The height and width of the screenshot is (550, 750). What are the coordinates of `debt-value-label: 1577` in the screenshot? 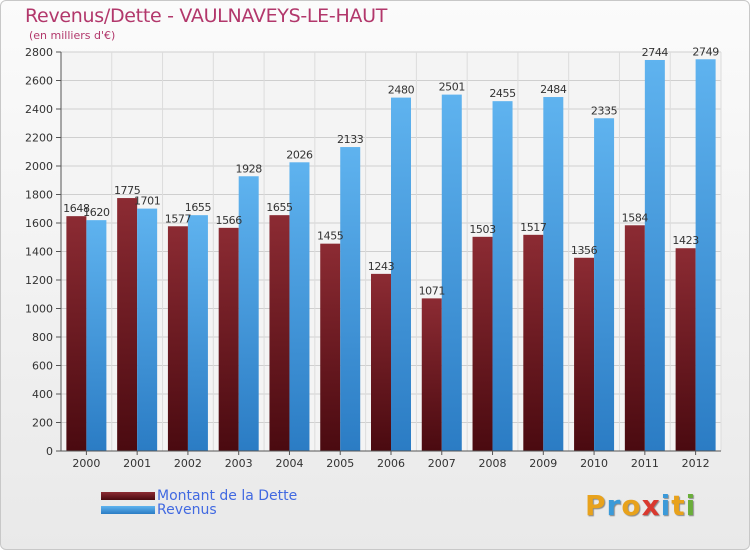 It's located at (178, 218).